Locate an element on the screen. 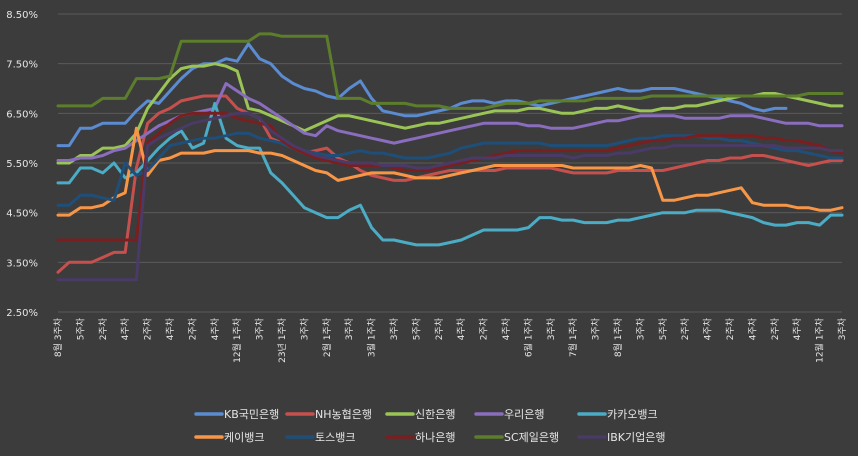 The width and height of the screenshot is (858, 456). x-tick-label: 8월 1주차 is located at coordinates (618, 337).